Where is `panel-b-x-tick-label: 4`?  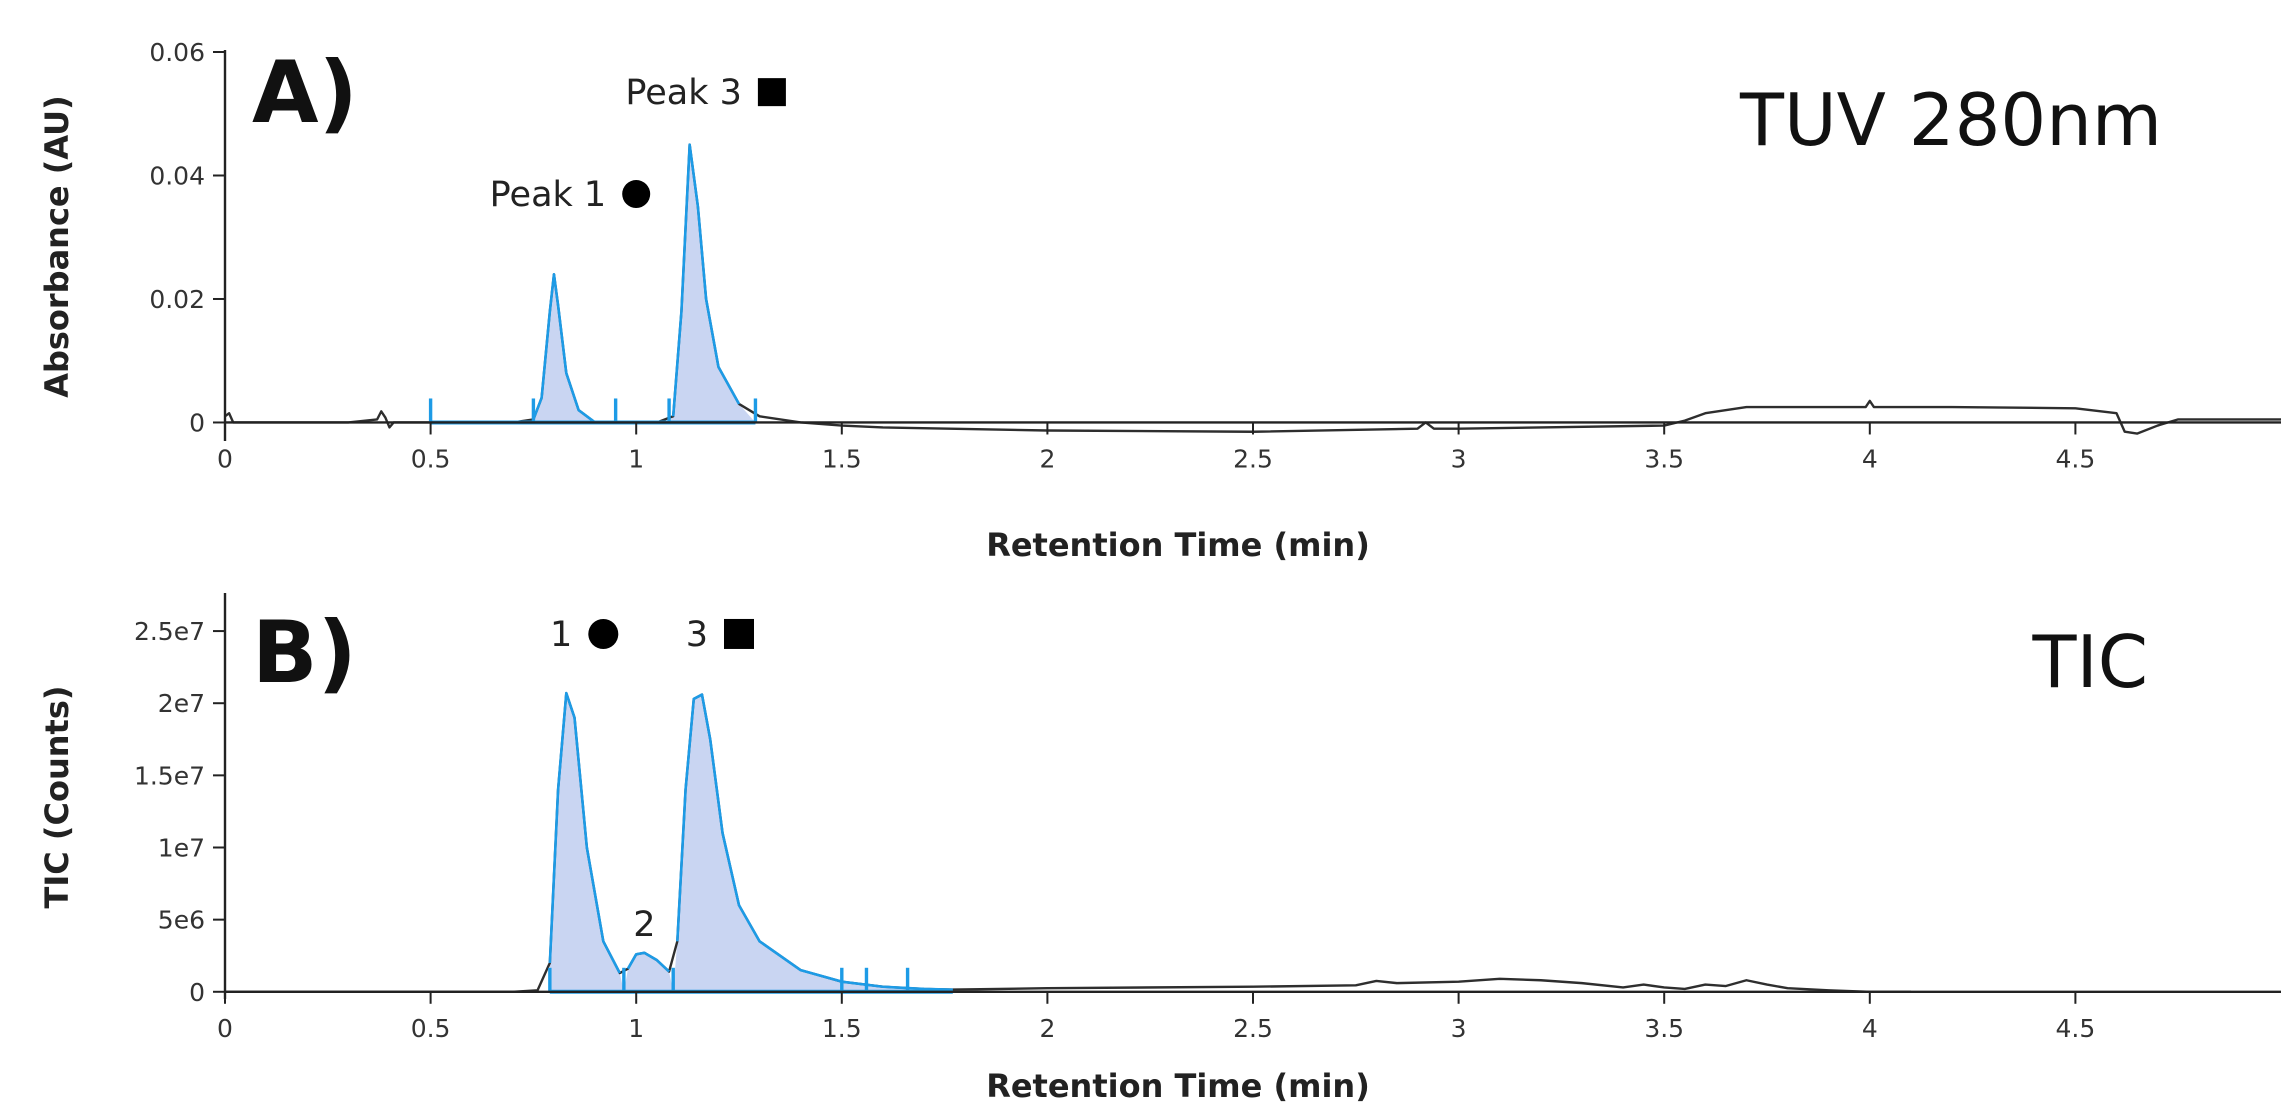
panel-b-x-tick-label: 4 is located at coordinates (1870, 1028).